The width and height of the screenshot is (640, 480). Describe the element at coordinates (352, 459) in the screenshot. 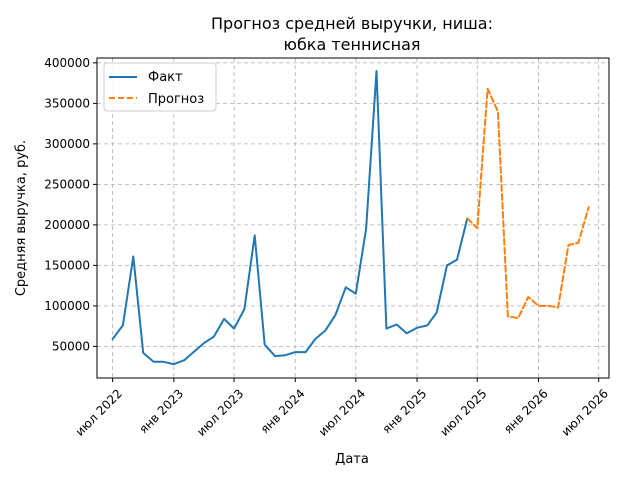

I see `x-axis-label: Дата` at that location.